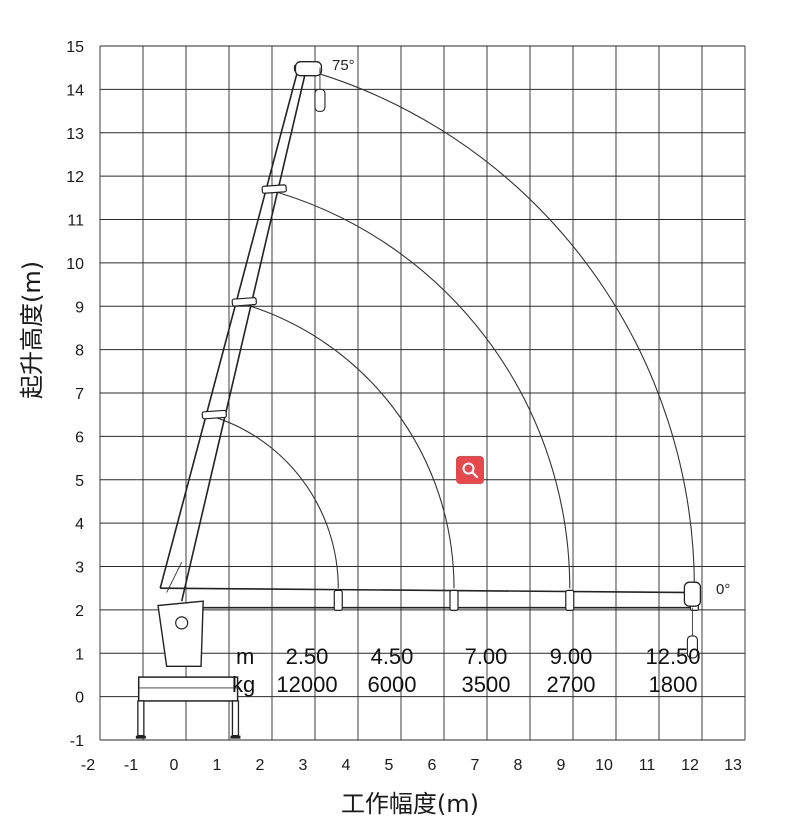 This screenshot has height=831, width=785. I want to click on radius-value: 9.00, so click(571, 656).